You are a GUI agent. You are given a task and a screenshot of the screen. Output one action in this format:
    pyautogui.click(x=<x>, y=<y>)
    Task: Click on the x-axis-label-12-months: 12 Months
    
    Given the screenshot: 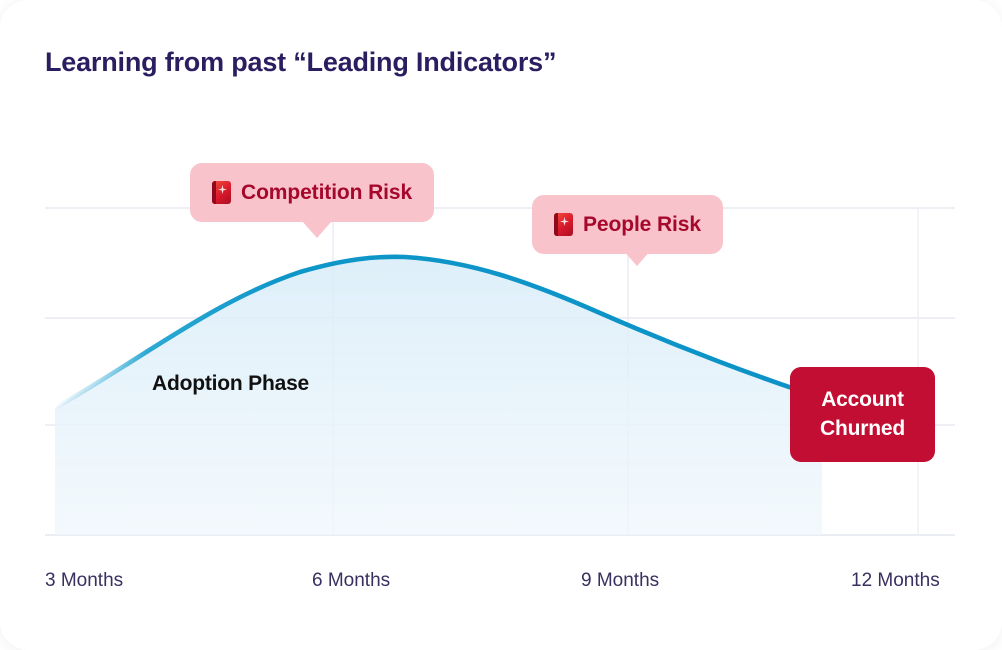 What is the action you would take?
    pyautogui.click(x=895, y=580)
    